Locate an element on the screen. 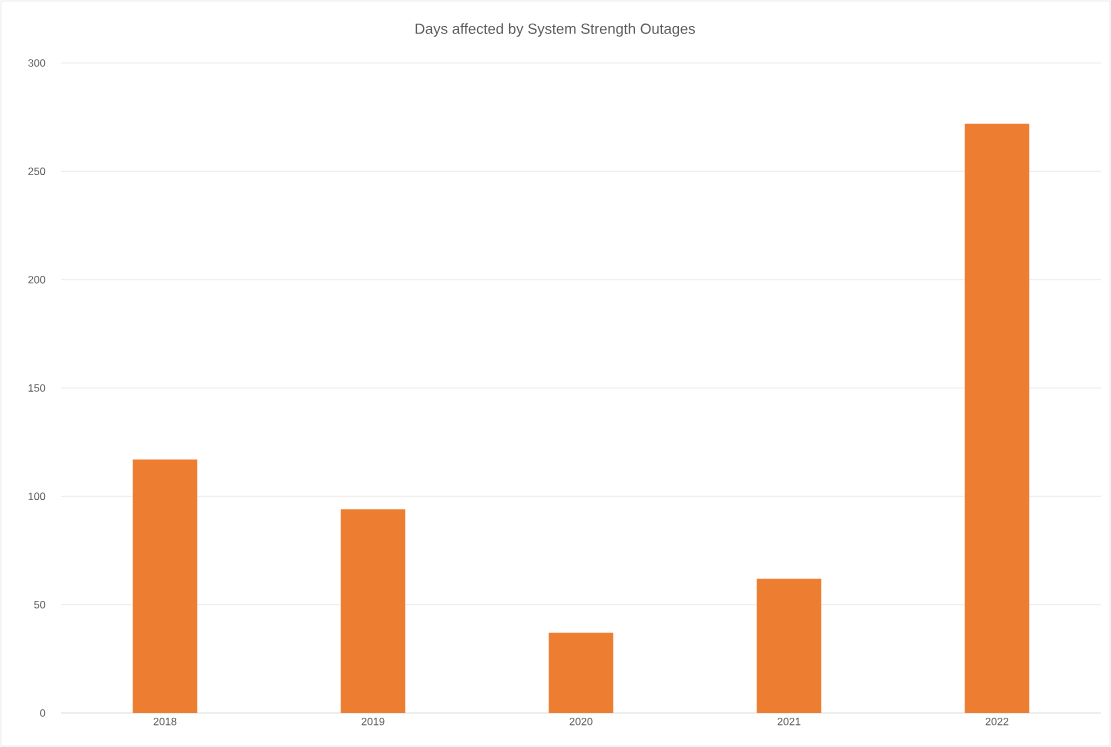 The width and height of the screenshot is (1111, 747). x-tick-label: 2020 is located at coordinates (581, 721).